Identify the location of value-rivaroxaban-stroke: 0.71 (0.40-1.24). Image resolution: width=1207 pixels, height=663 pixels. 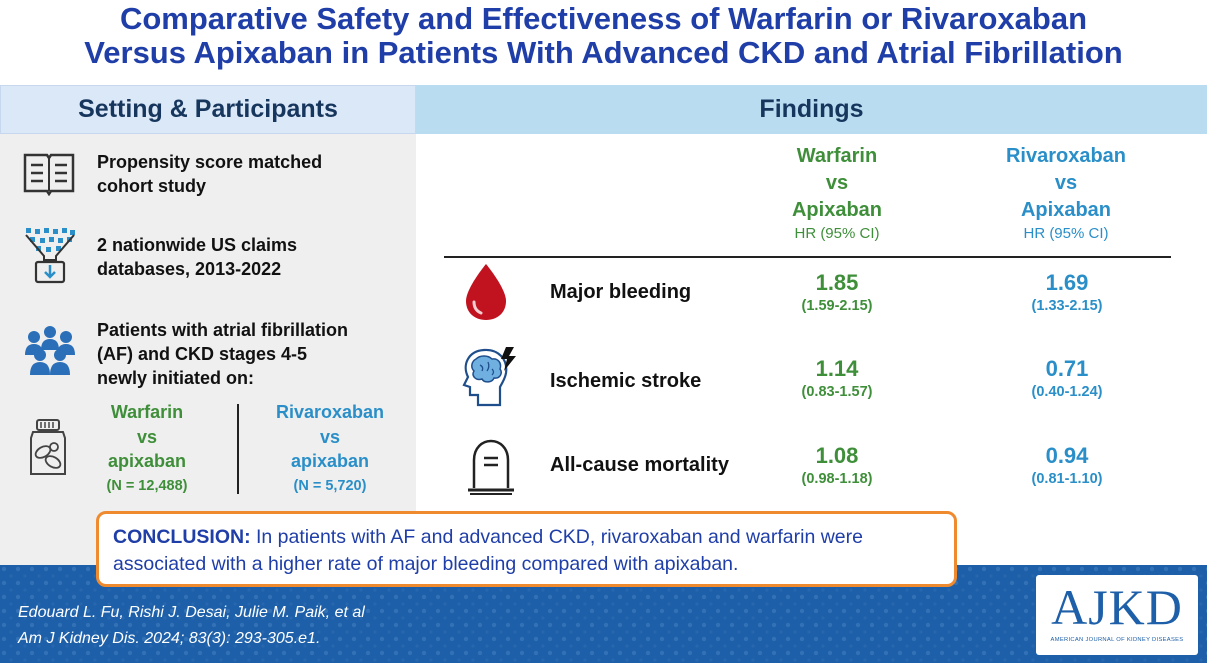
(1067, 378).